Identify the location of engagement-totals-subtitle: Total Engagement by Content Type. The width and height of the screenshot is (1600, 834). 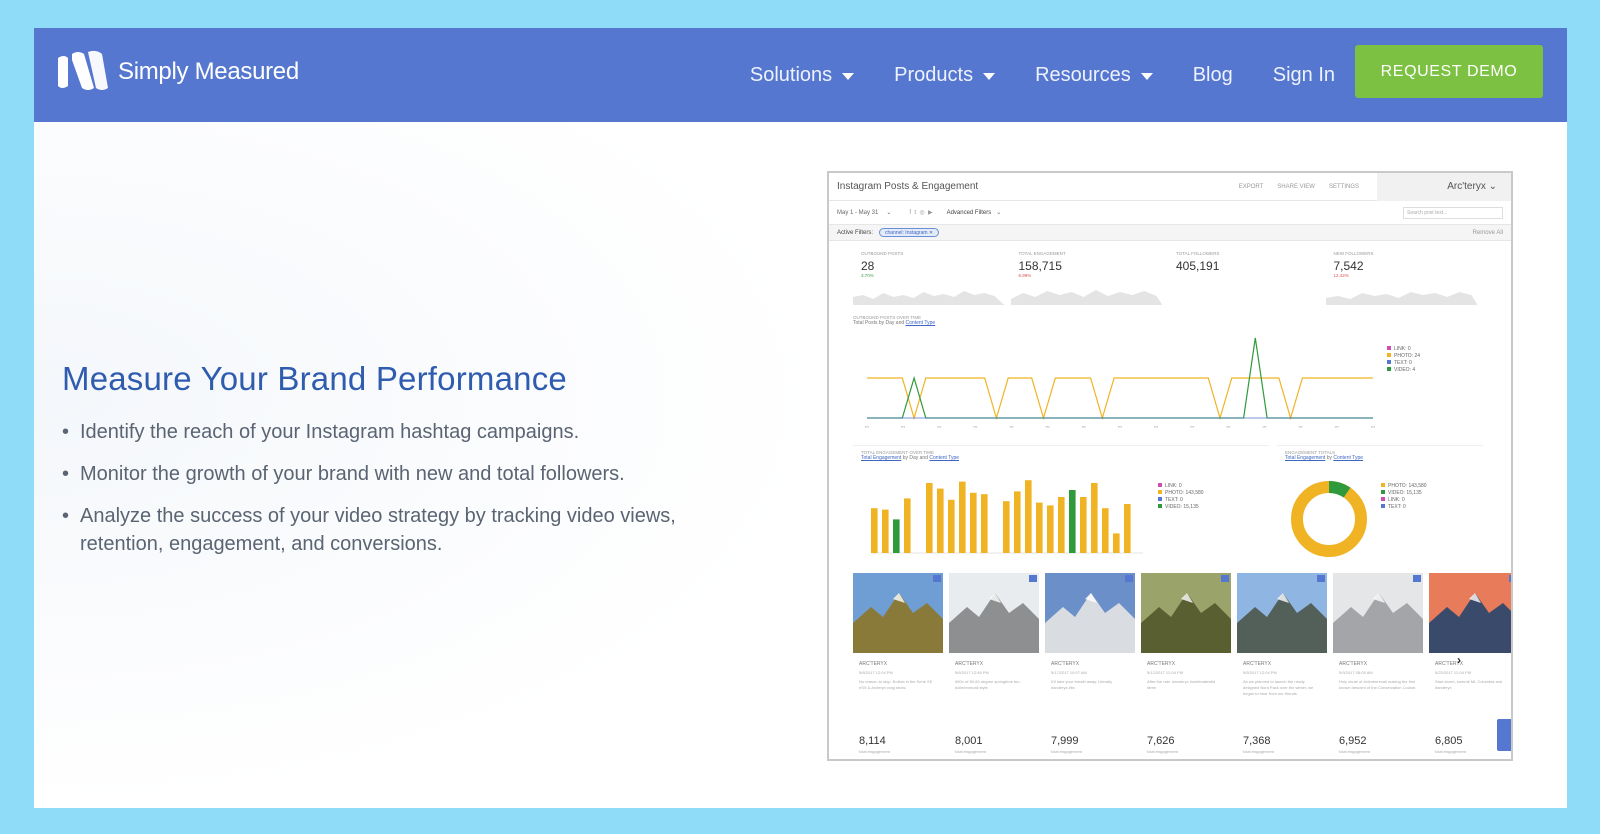
(1384, 458).